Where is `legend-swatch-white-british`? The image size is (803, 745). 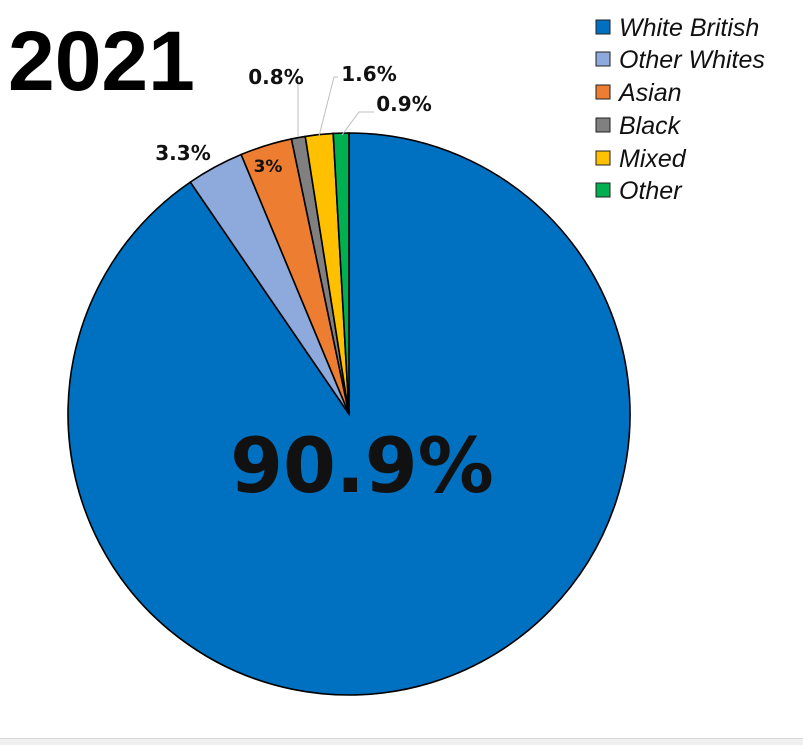 legend-swatch-white-british is located at coordinates (603, 27).